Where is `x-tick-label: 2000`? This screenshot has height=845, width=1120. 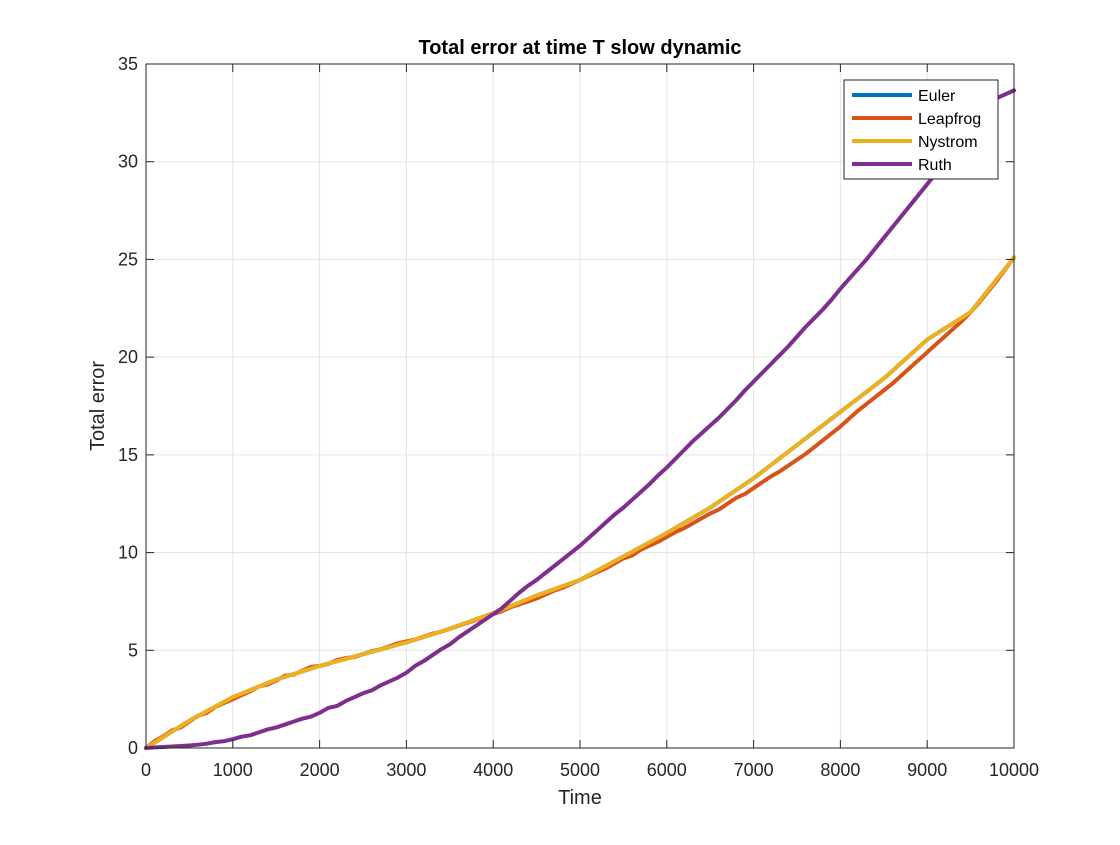 x-tick-label: 2000 is located at coordinates (320, 770).